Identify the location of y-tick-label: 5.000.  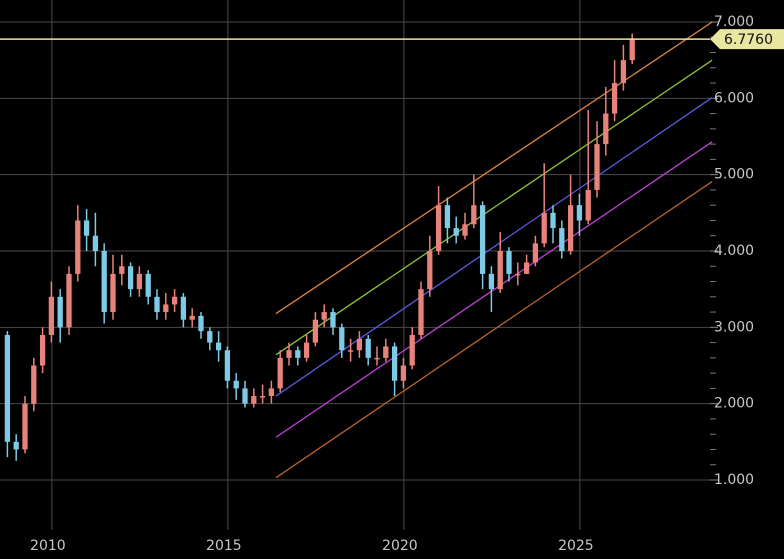
(734, 175).